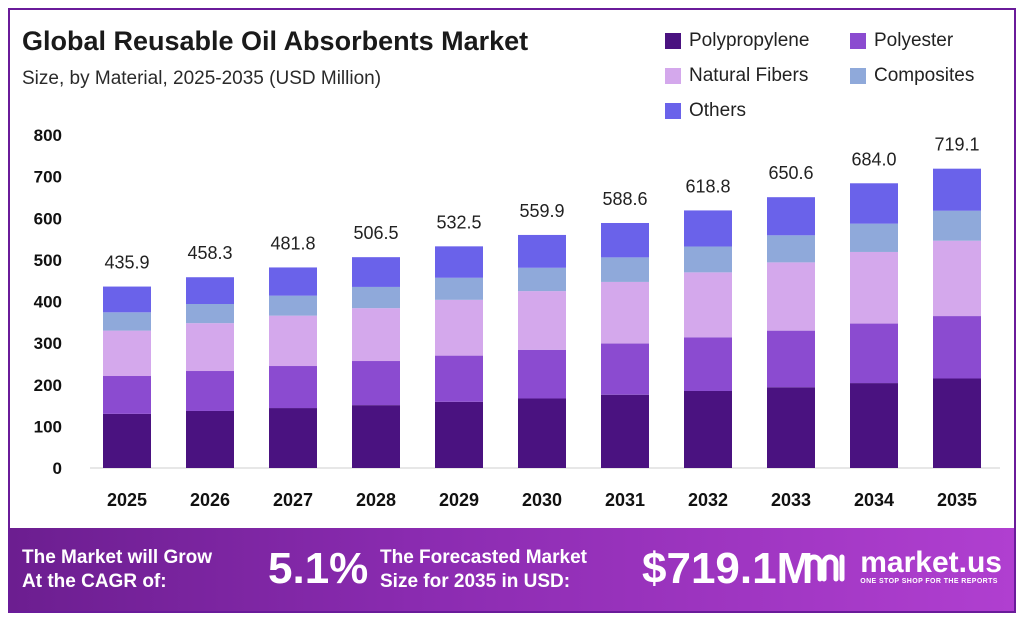 This screenshot has height=621, width=1024. Describe the element at coordinates (126, 263) in the screenshot. I see `bar-total-label: 435.9` at that location.